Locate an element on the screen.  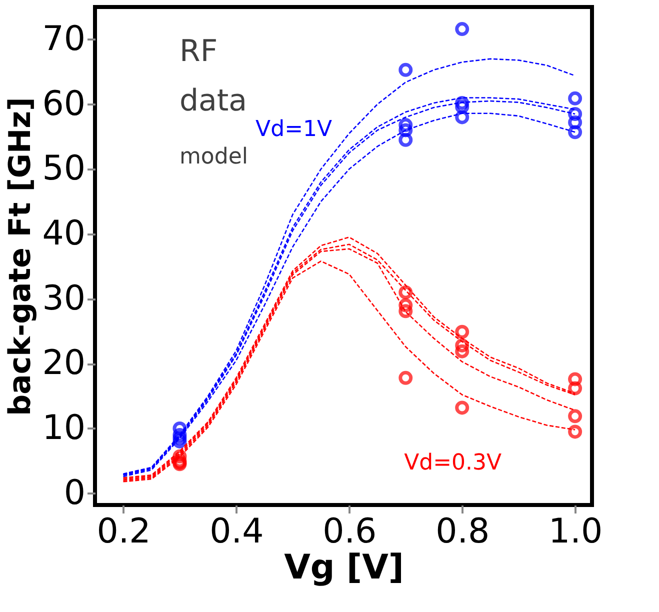
y-tick-label: 70 is located at coordinates (64, 38).